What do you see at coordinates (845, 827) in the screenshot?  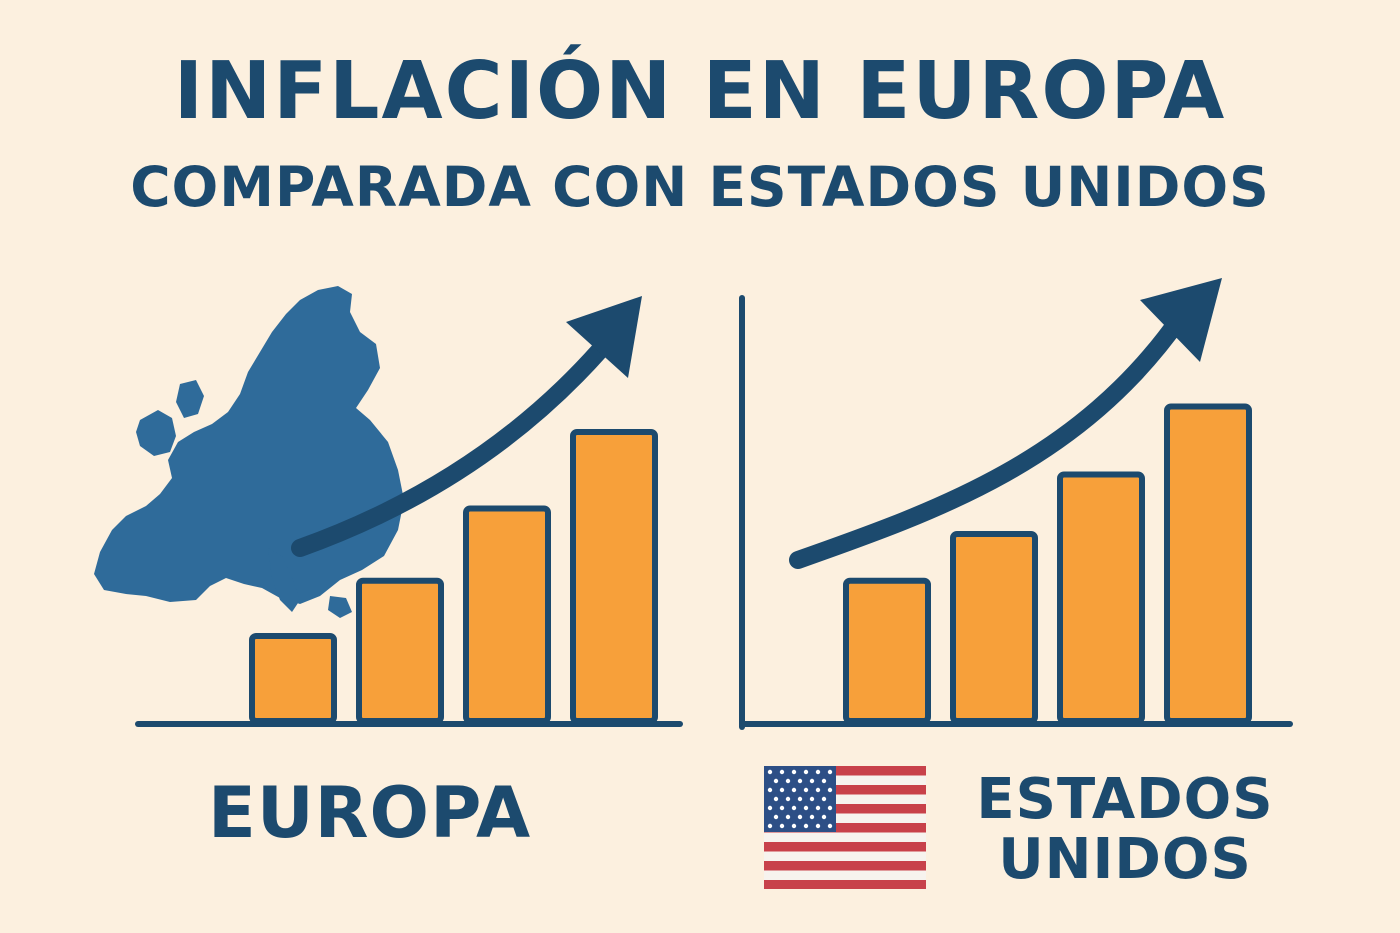 I see `us-flag-icon` at bounding box center [845, 827].